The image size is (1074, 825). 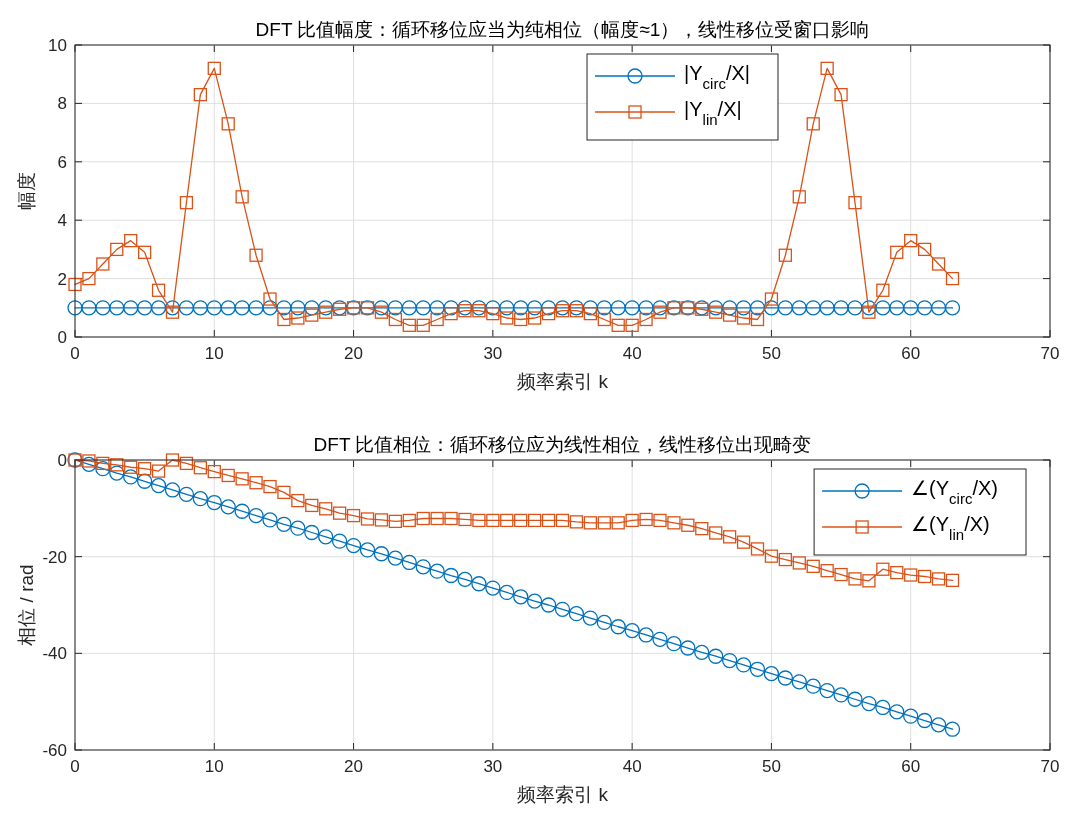 I want to click on y-tick-label: 10, so click(x=57, y=45).